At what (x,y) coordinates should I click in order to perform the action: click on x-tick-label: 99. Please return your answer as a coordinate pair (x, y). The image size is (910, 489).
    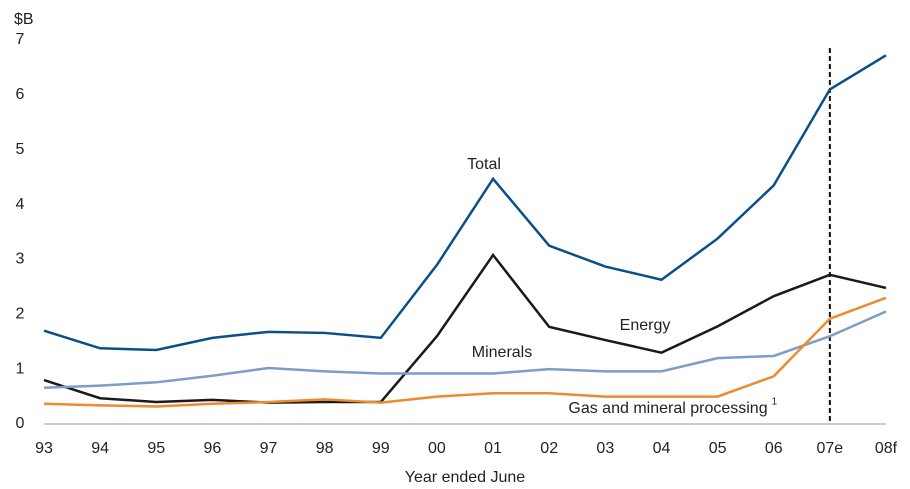
    Looking at the image, I should click on (381, 448).